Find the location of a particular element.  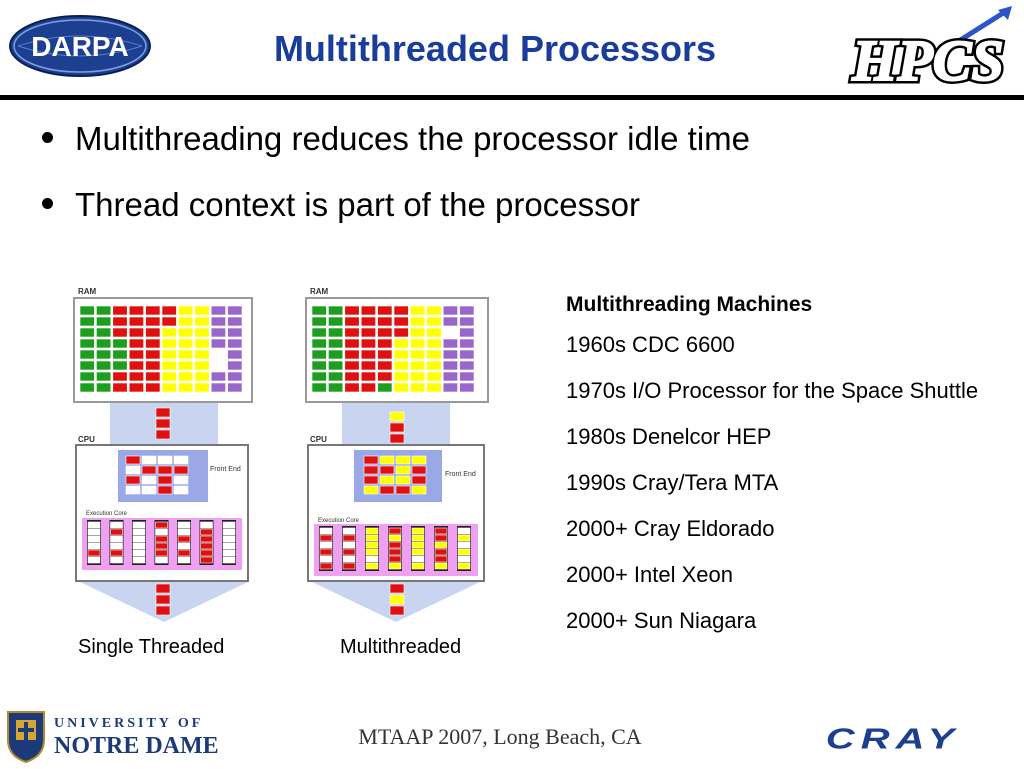

cray-logo-graphic: CRAY is located at coordinates (890, 739).